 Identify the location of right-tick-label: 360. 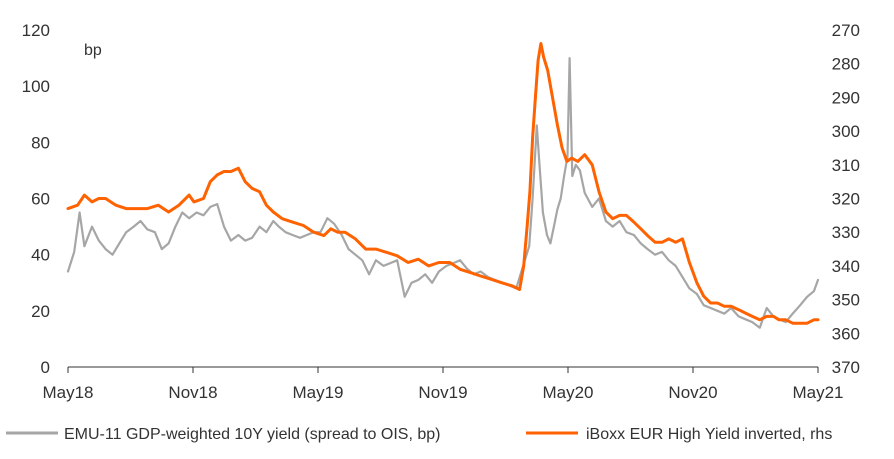
(846, 333).